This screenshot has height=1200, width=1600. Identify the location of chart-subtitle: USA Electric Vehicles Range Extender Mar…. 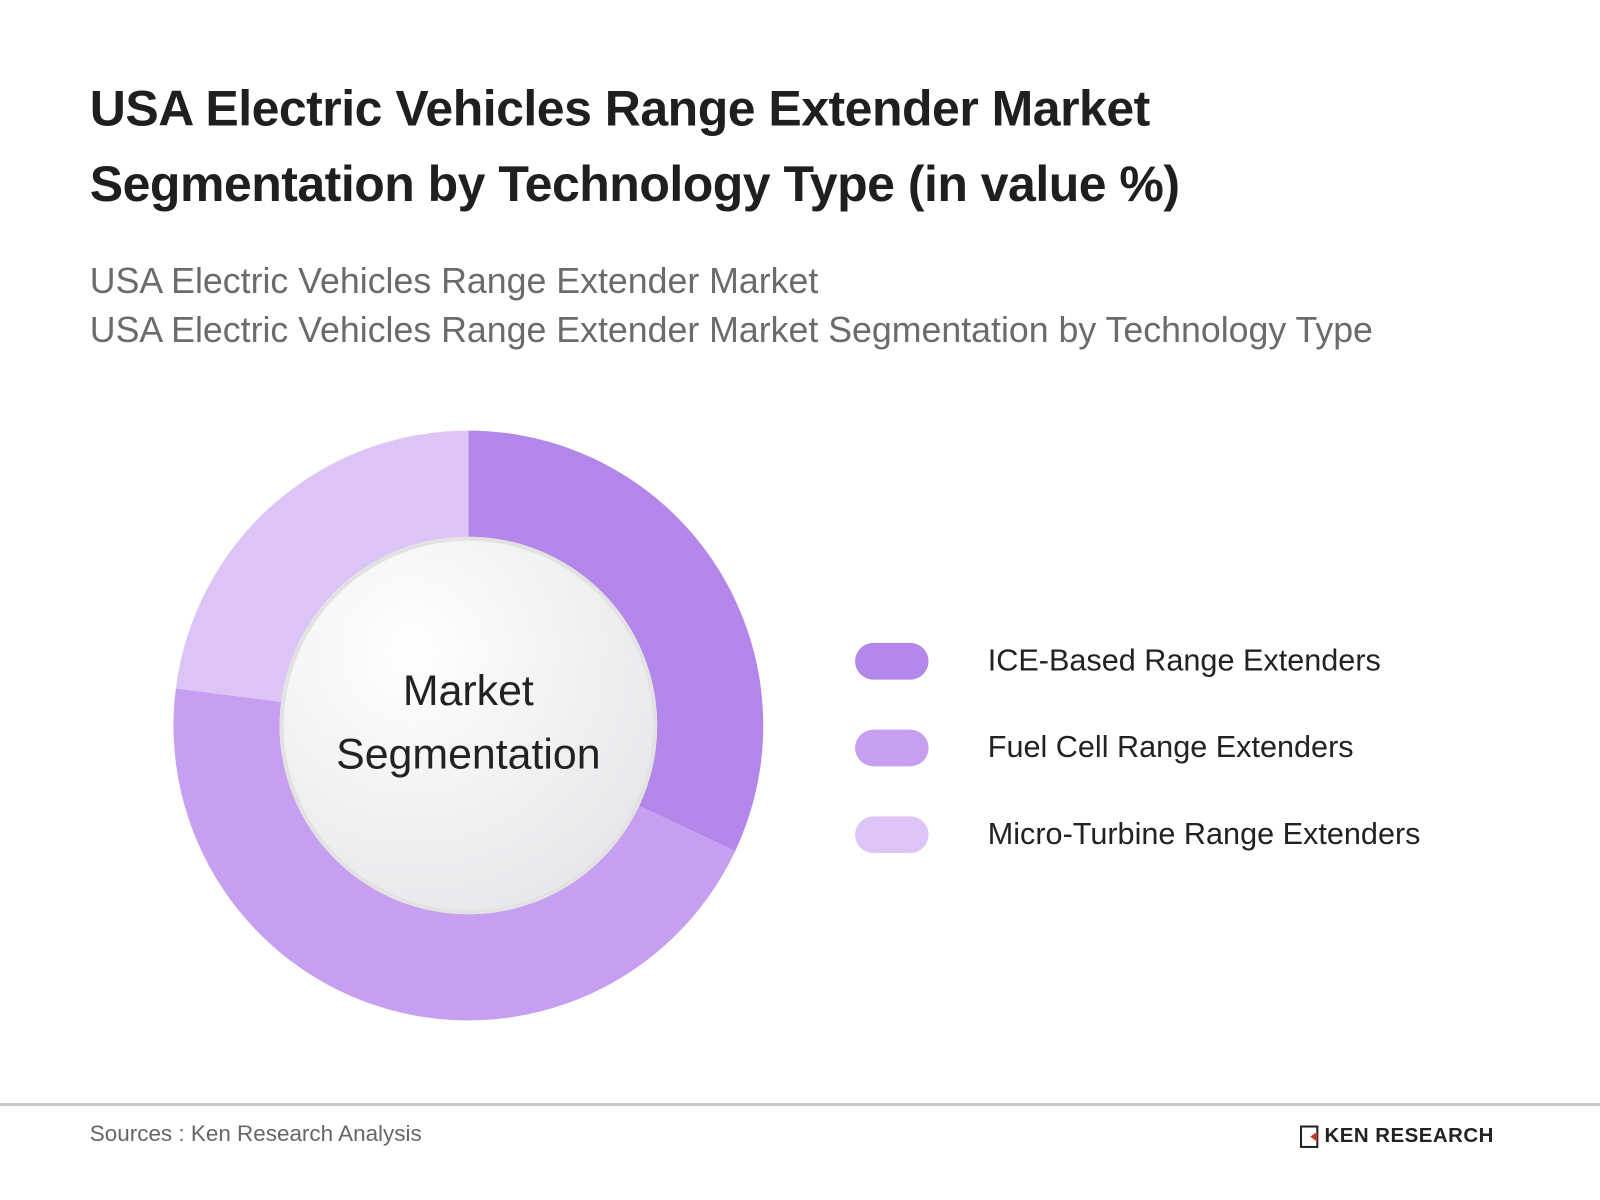
(731, 306).